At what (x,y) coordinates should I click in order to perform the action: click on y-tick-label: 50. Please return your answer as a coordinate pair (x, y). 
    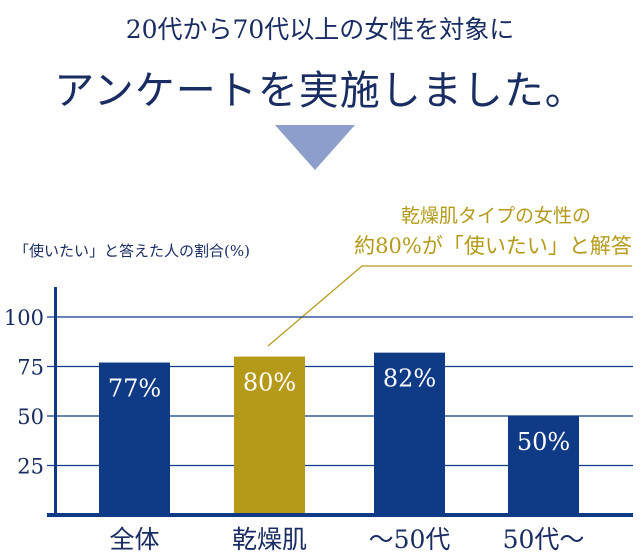
    Looking at the image, I should click on (30, 417).